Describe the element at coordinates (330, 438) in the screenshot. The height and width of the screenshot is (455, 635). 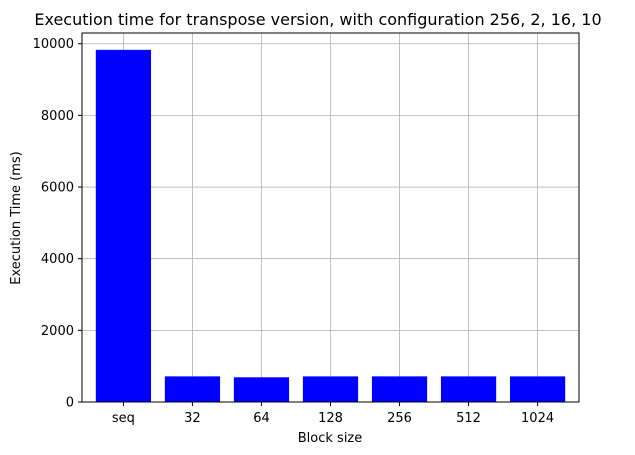
I see `x-axis-label: Block size` at that location.